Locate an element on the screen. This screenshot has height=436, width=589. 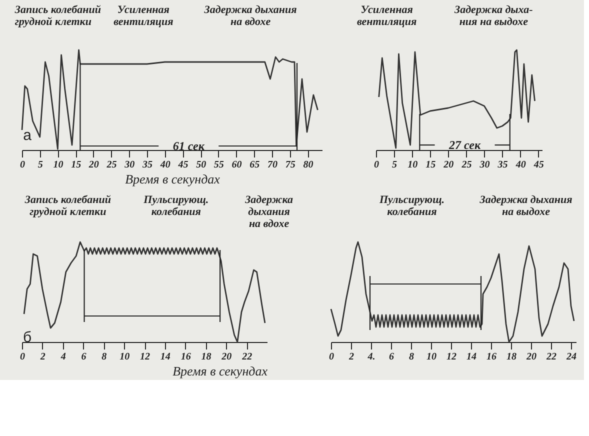
x-tick-label: 65 is located at coordinates (255, 165).